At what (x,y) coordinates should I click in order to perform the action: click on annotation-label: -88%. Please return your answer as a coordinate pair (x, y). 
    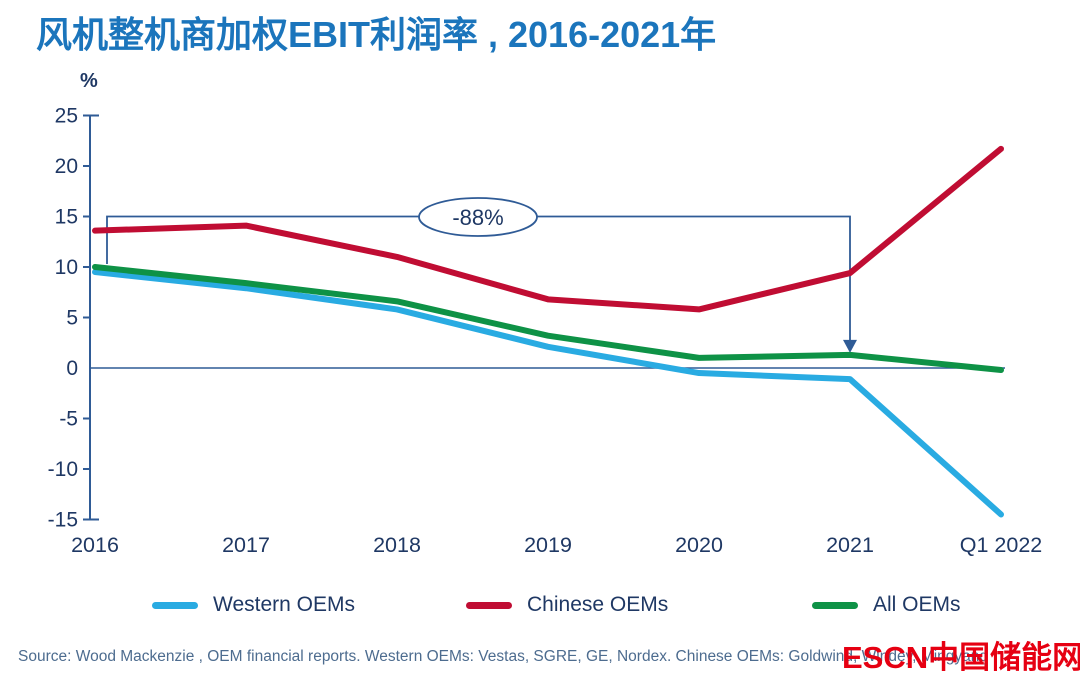
    Looking at the image, I should click on (477, 217).